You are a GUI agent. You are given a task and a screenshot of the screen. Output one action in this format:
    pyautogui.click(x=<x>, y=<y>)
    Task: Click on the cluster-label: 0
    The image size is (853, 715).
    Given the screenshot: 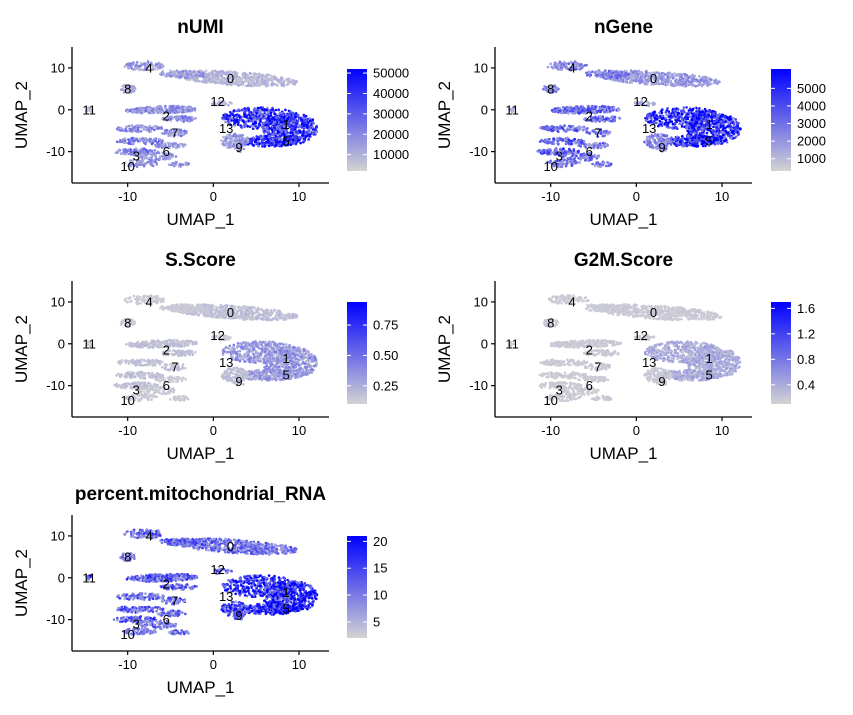 What is the action you would take?
    pyautogui.click(x=230, y=78)
    